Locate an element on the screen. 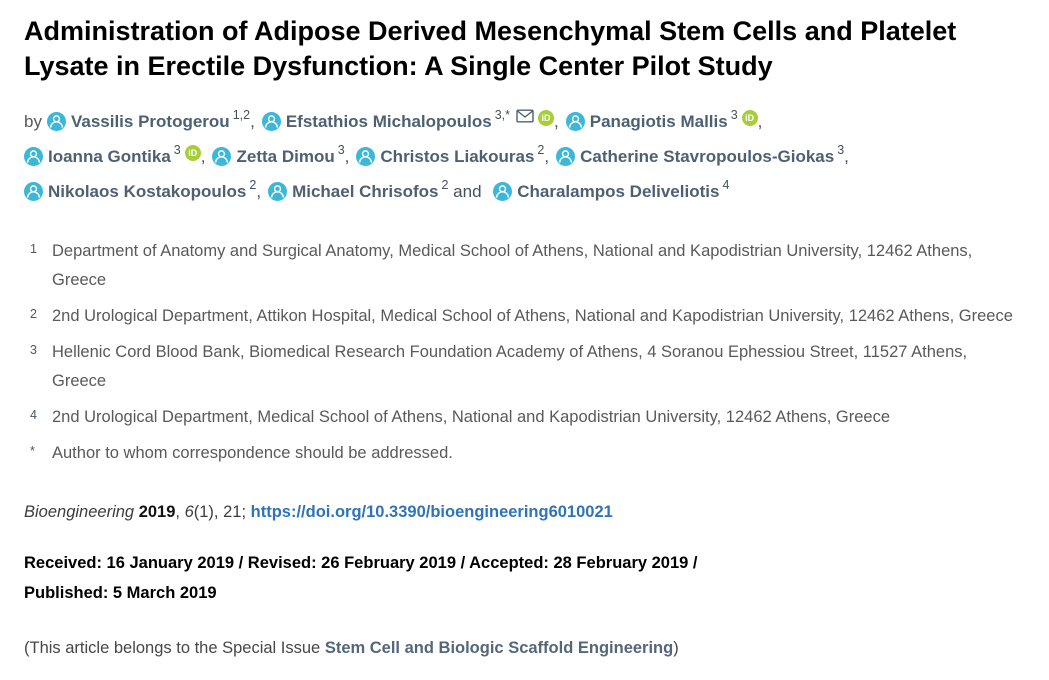 This screenshot has width=1049, height=680. author: Michael Chrisofos 2 and is located at coordinates (380, 190).